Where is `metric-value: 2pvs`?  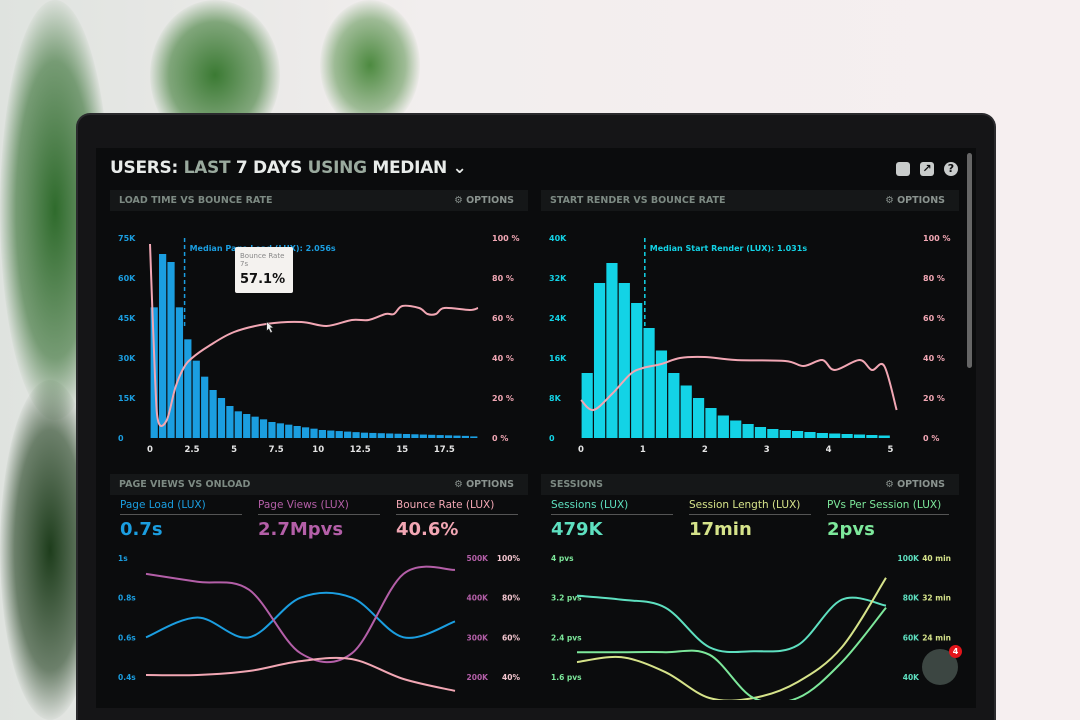
metric-value: 2pvs is located at coordinates (851, 529).